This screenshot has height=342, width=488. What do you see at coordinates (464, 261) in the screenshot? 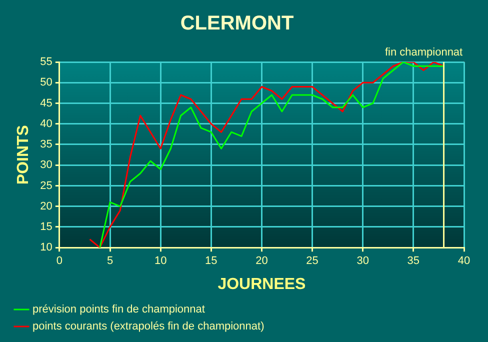
I see `x-tick-label: 40` at bounding box center [464, 261].